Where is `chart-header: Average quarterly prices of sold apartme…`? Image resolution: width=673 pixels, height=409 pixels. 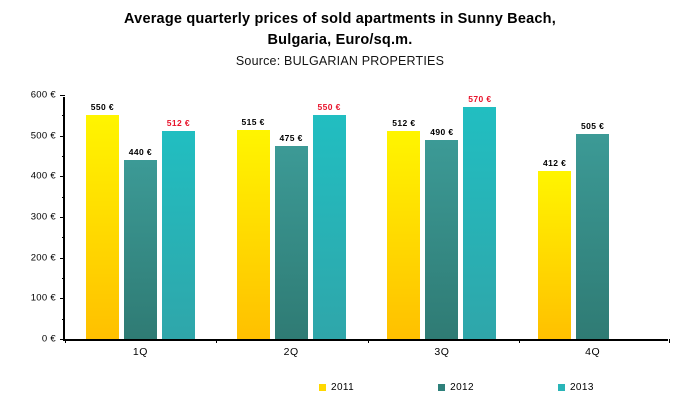
chart-header: Average quarterly prices of sold apartme… is located at coordinates (340, 39).